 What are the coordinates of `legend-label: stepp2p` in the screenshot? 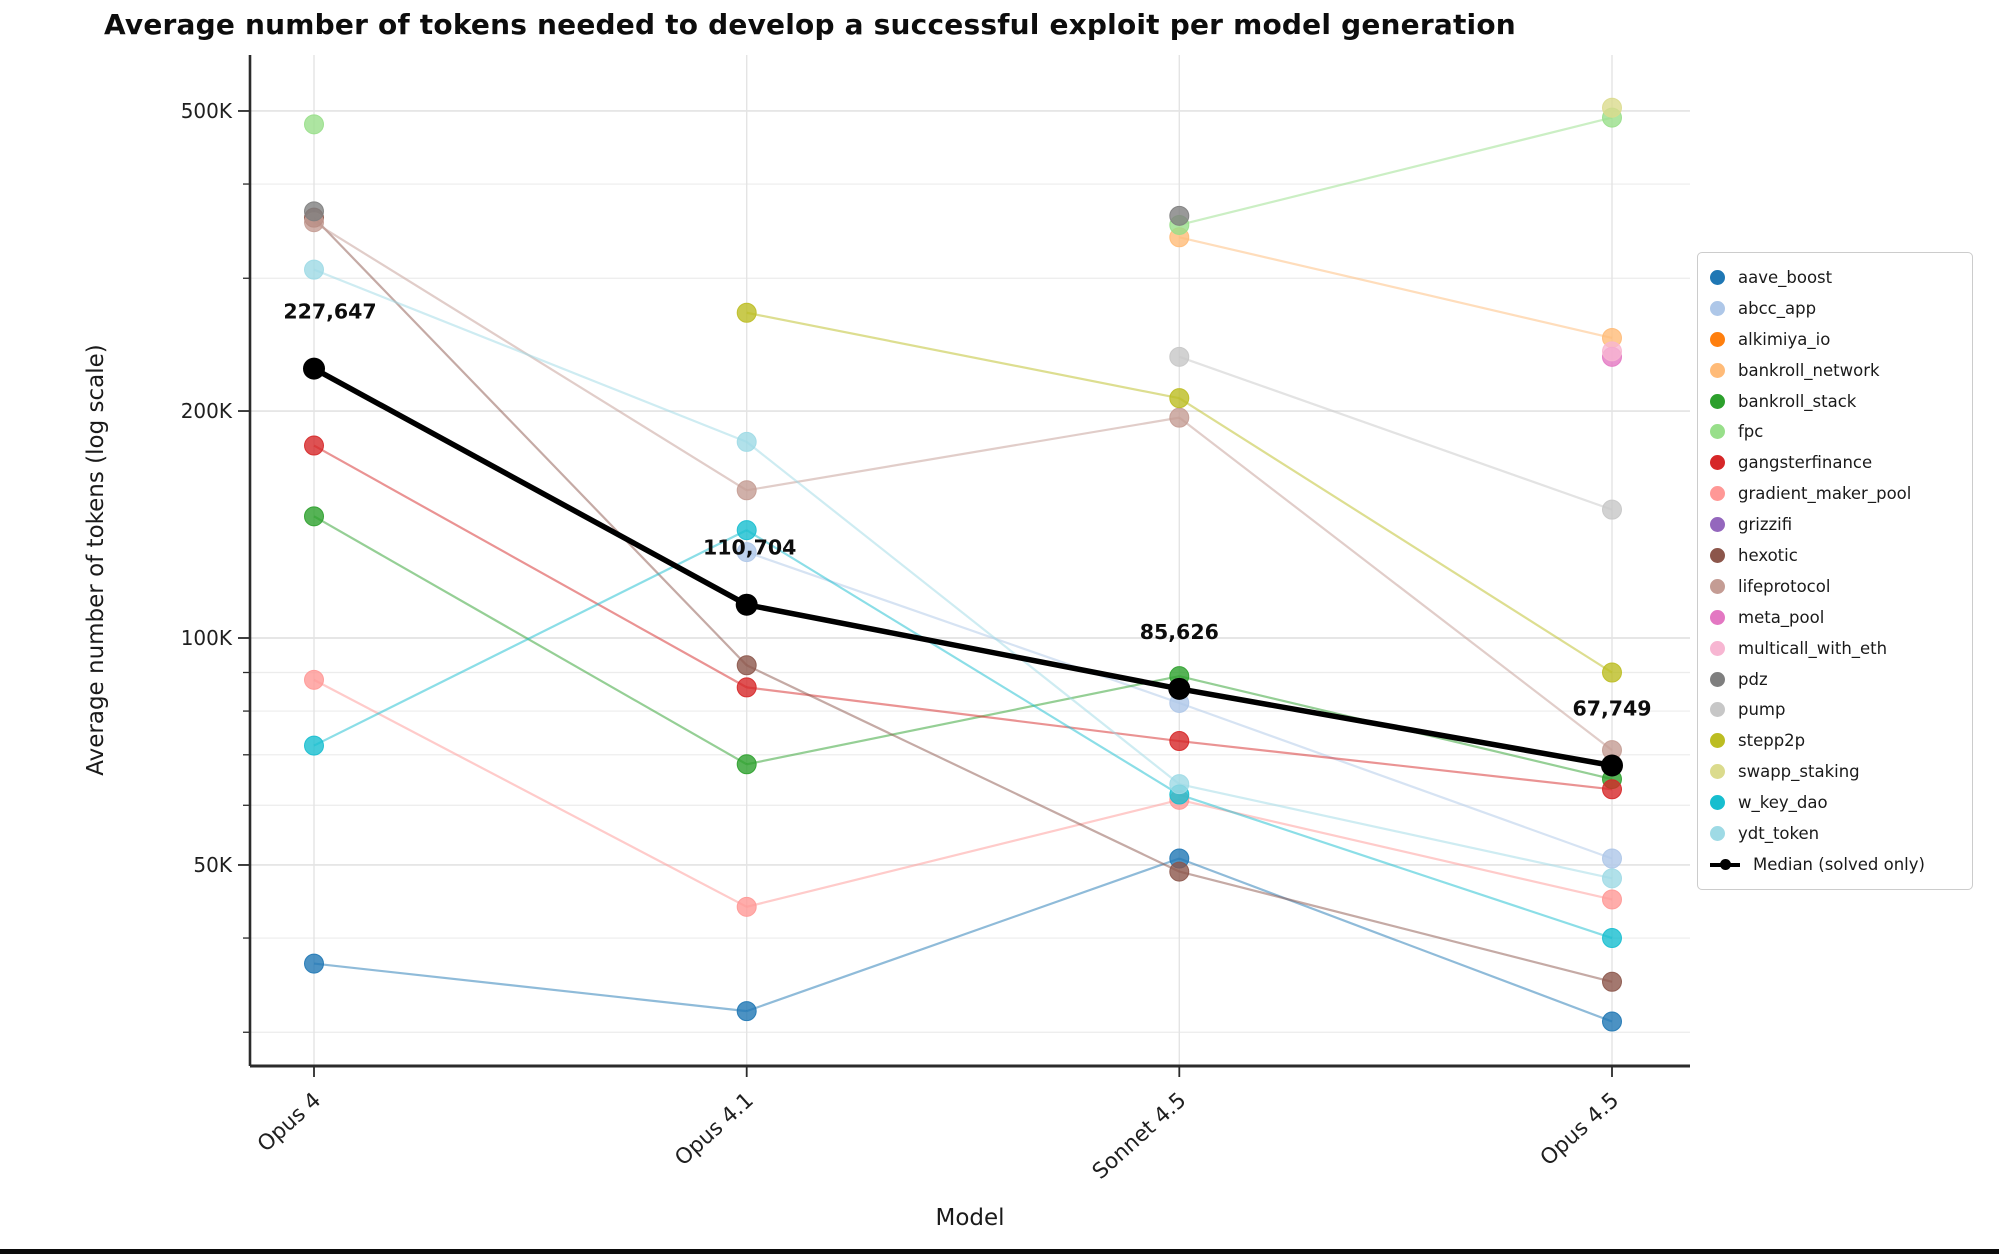 It's located at (1772, 741).